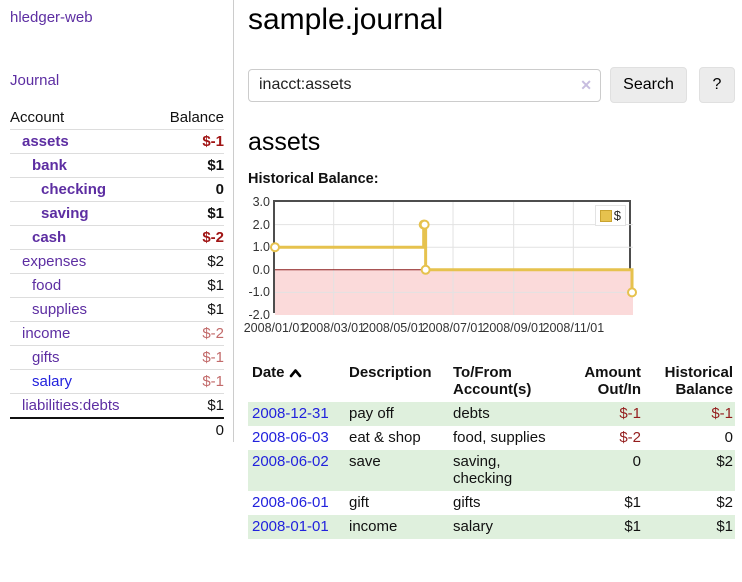 This screenshot has height=582, width=742. Describe the element at coordinates (612, 381) in the screenshot. I see `register-header-amount: Amount Out/In` at that location.